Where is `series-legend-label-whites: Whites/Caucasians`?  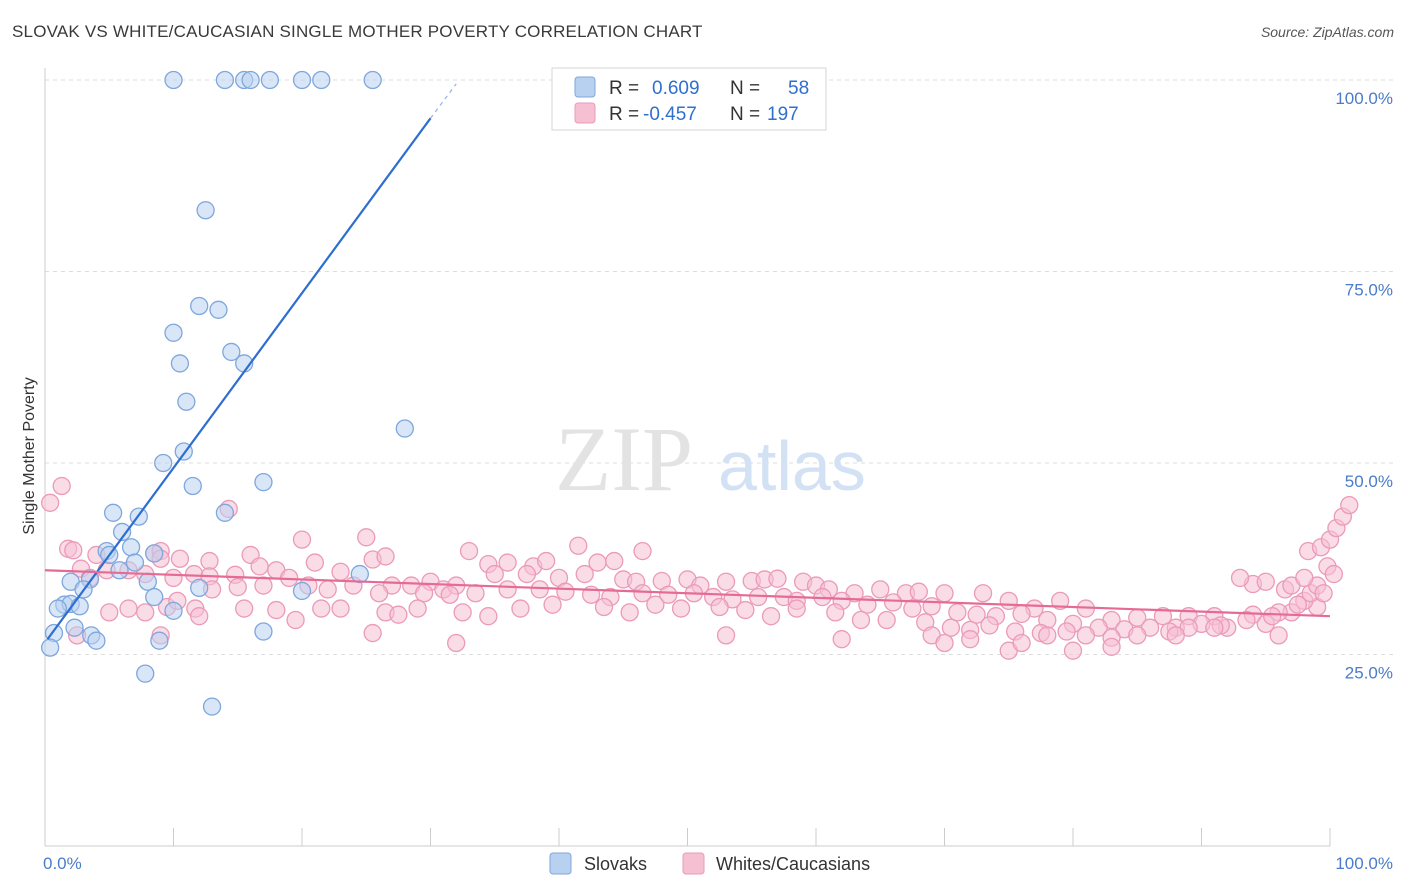 series-legend-label-whites: Whites/Caucasians is located at coordinates (793, 864).